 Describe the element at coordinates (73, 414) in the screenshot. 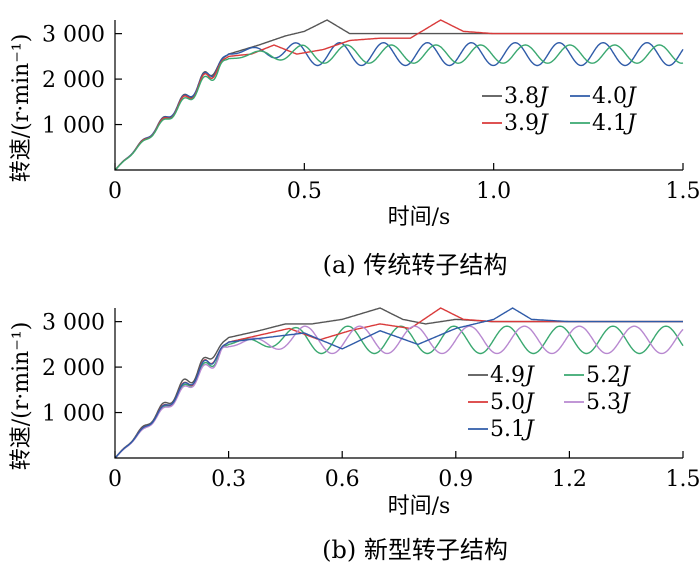

I see `chart-b-ytick-label: 1 000` at that location.